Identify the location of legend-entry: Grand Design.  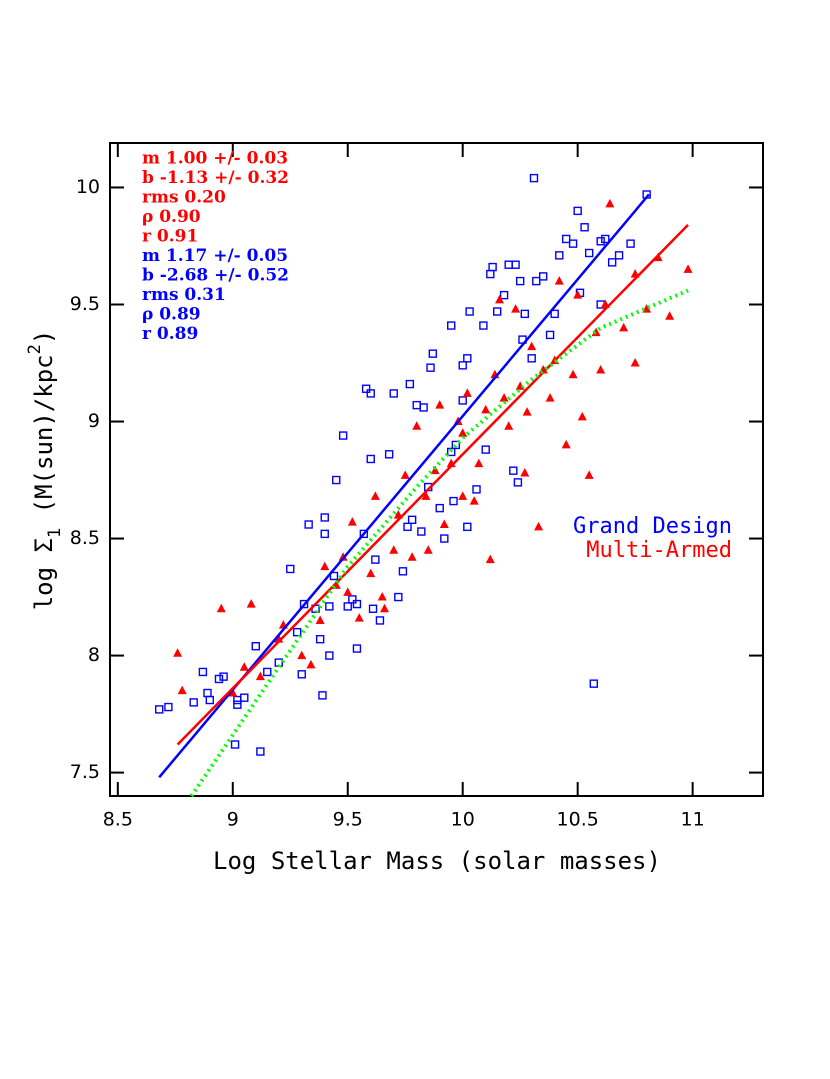
(652, 526).